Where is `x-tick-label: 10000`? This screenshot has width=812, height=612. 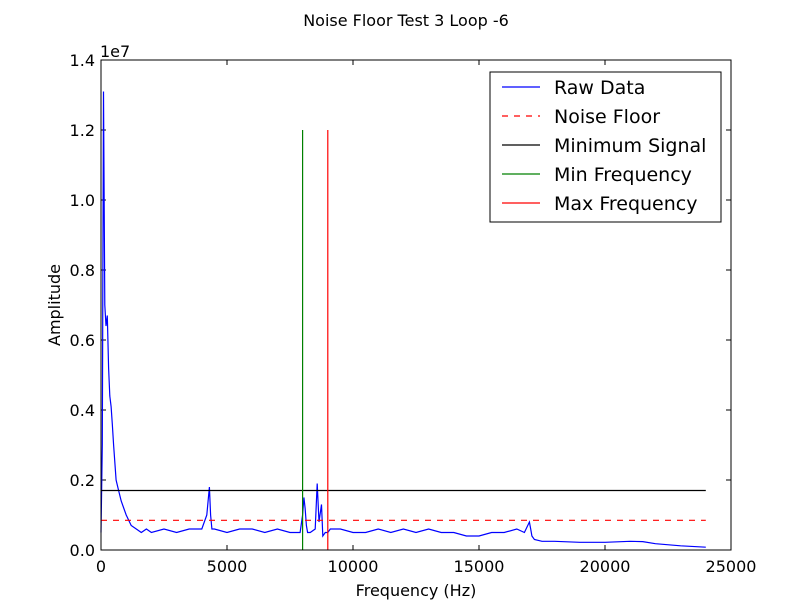
x-tick-label: 10000 is located at coordinates (353, 566).